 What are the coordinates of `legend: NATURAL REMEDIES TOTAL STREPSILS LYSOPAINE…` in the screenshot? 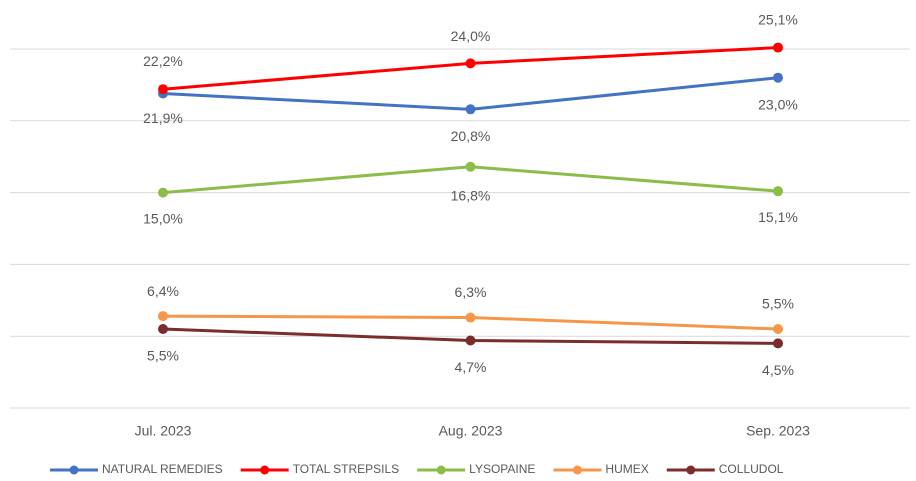 It's located at (417, 469).